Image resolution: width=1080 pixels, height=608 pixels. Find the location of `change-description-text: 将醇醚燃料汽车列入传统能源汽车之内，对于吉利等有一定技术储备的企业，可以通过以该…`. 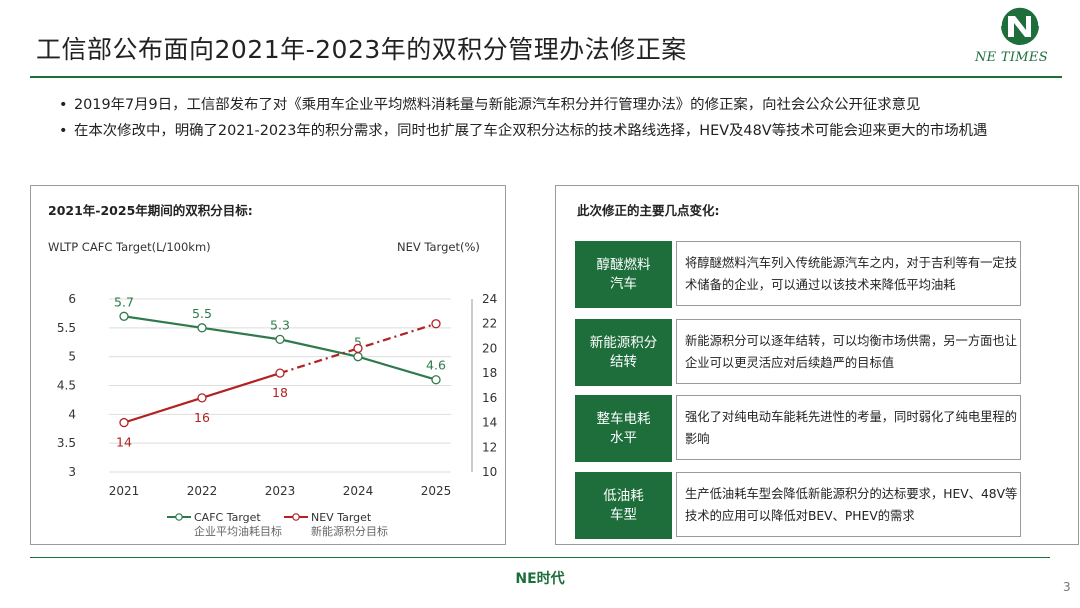

change-description-text: 将醇醚燃料汽车列入传统能源汽车之内，对于吉利等有一定技术储备的企业，可以通过以该… is located at coordinates (851, 273).